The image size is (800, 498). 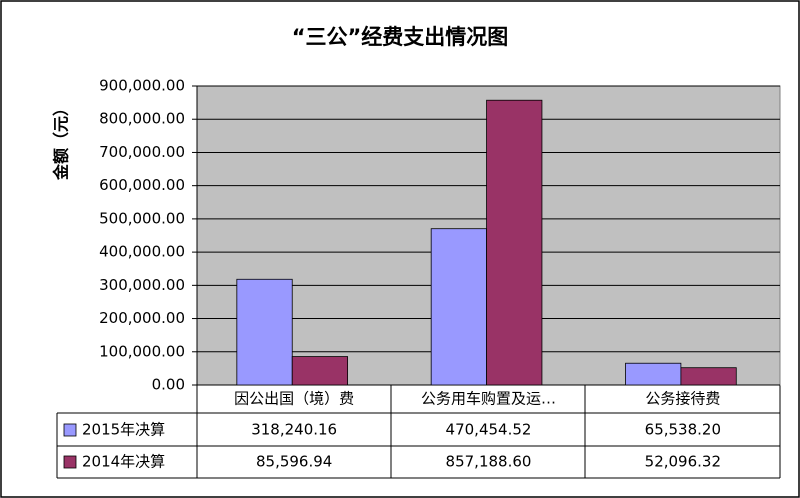 What do you see at coordinates (683, 462) in the screenshot?
I see `table-value: 52,096.32` at bounding box center [683, 462].